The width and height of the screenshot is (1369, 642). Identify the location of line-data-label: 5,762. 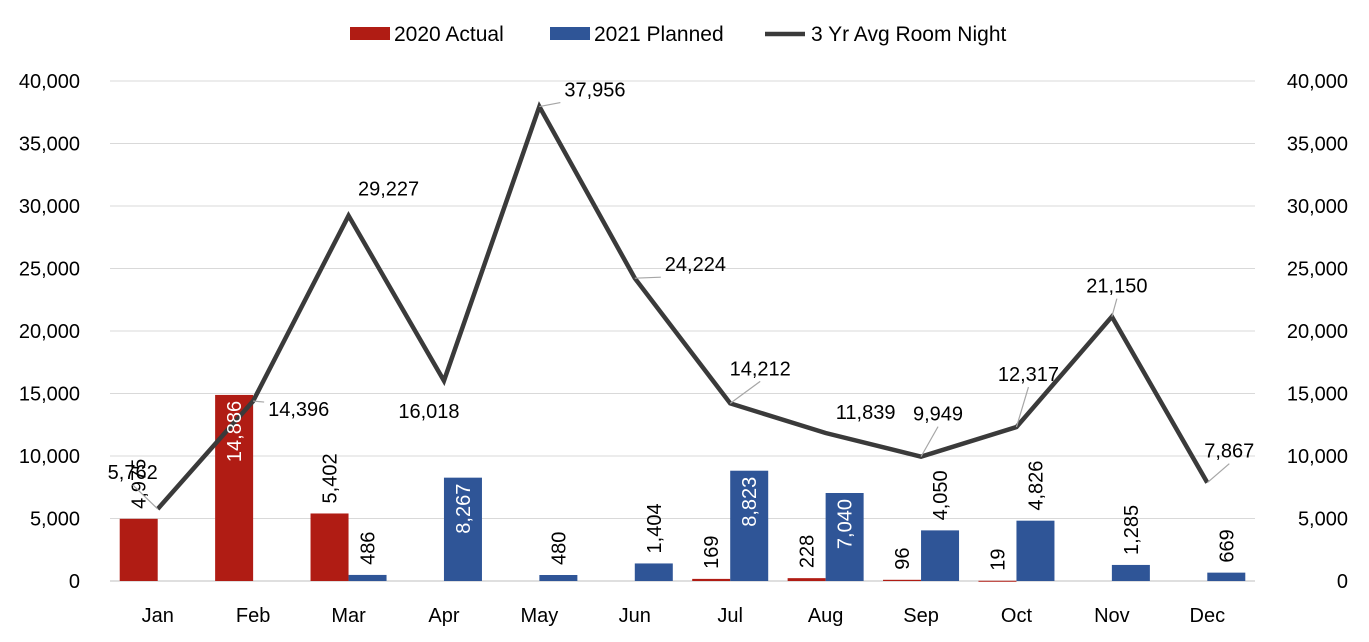
(133, 473).